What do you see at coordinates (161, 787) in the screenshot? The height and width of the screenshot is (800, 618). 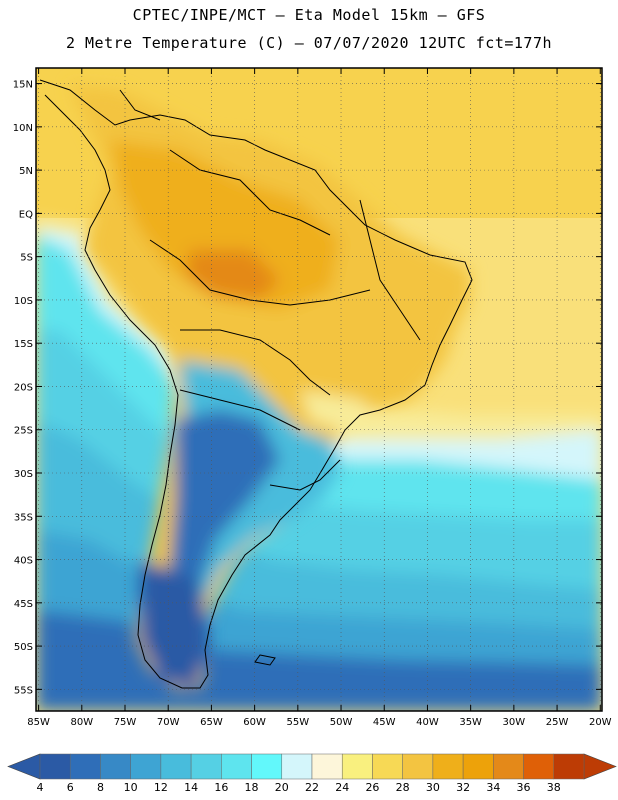 I see `colorbar-label: 12` at bounding box center [161, 787].